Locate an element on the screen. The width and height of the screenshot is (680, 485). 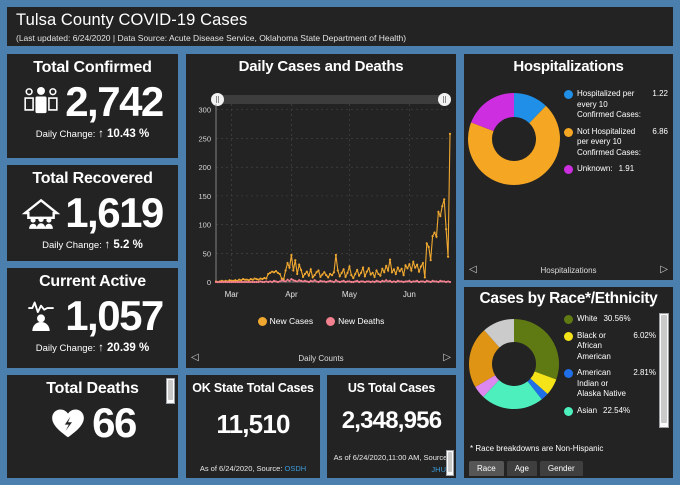
legend-item-black-african-american: Black or African American 6.02% is located at coordinates (610, 347).